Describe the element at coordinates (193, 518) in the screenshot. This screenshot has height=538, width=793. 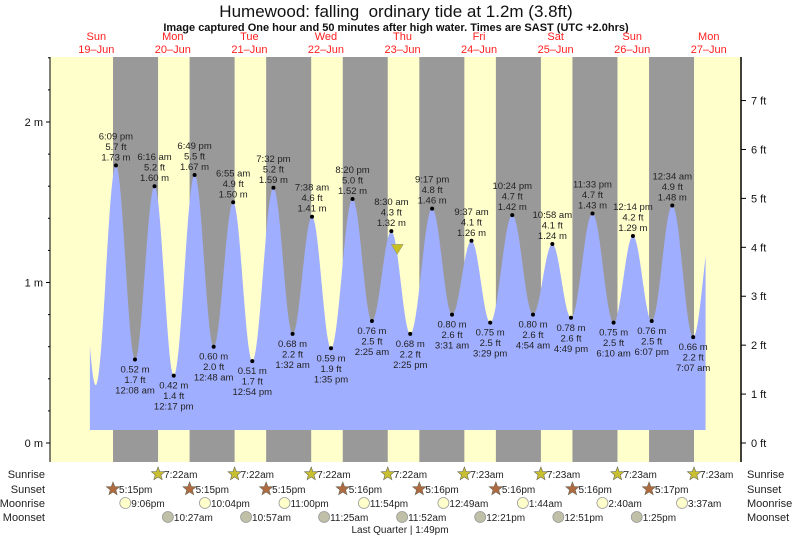
I see `moonset-time: 10:27am` at that location.